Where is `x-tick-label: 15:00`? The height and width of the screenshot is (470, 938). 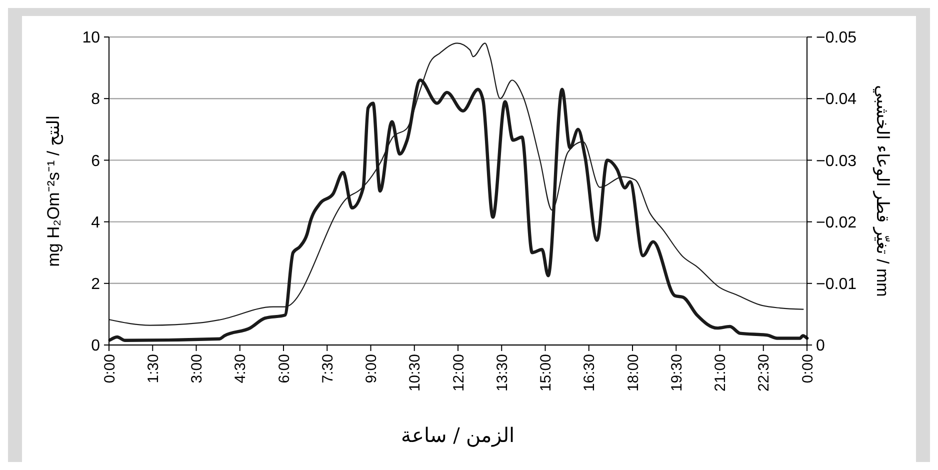
x-tick-label: 15:00 is located at coordinates (546, 373).